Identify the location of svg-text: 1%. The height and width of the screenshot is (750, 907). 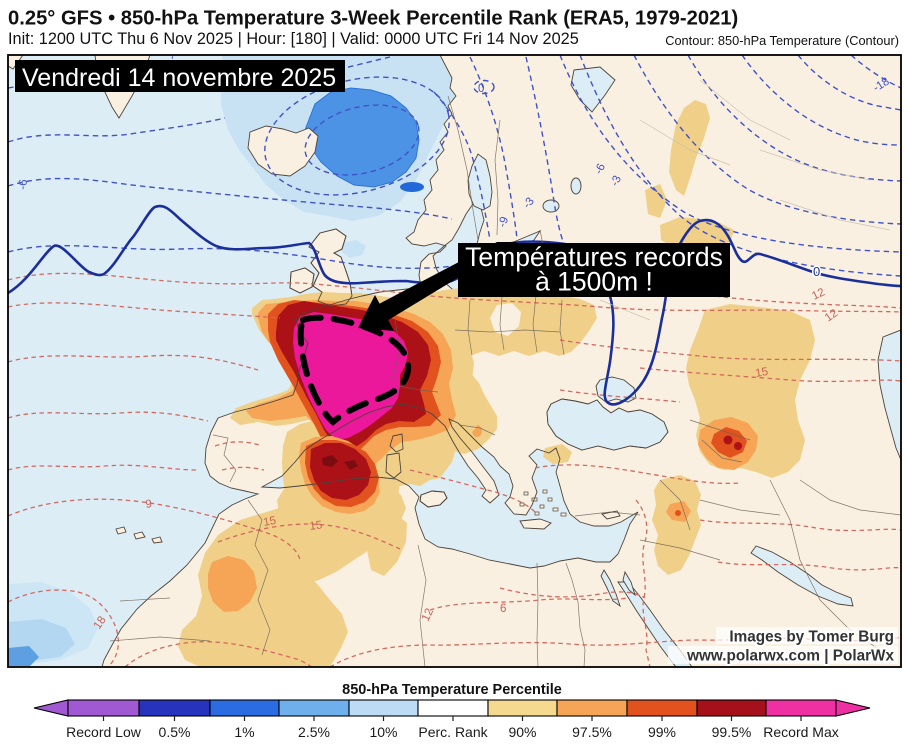
(244, 732).